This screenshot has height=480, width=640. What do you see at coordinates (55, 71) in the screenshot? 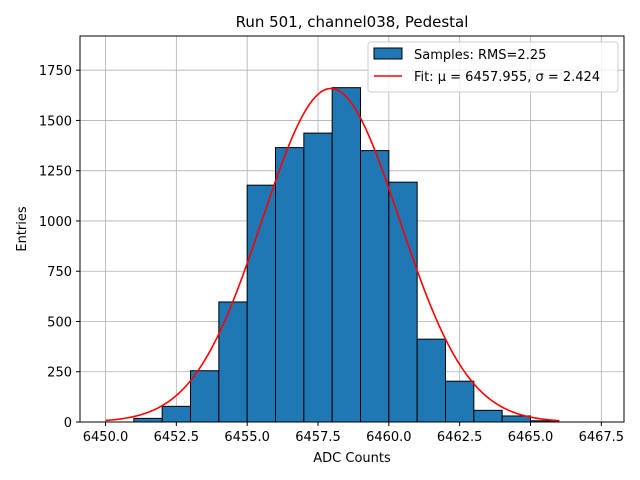
I see `y-tick-label: 1750` at bounding box center [55, 71].